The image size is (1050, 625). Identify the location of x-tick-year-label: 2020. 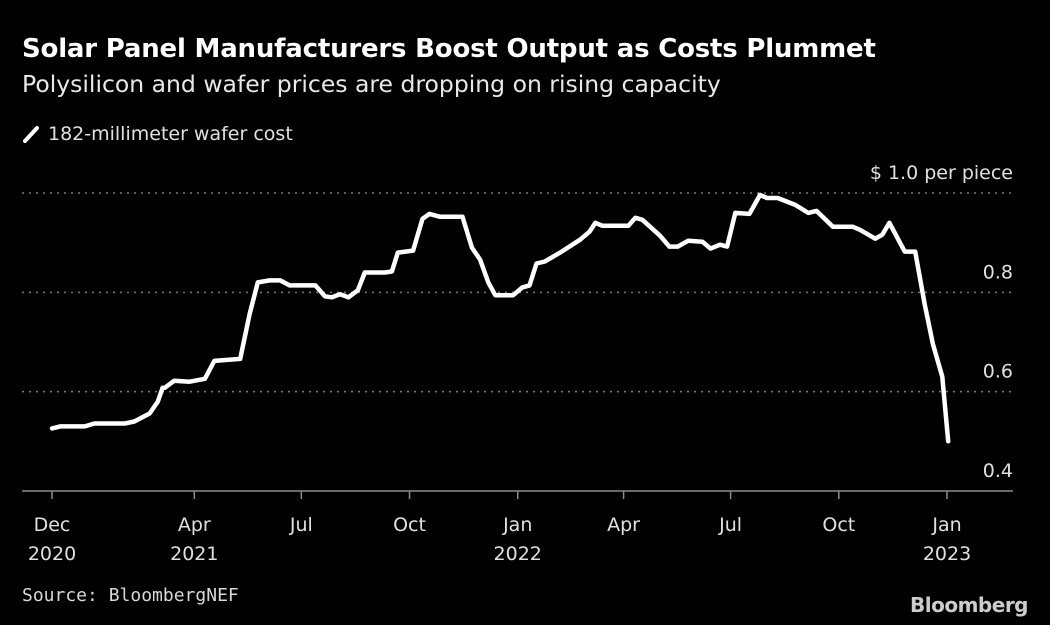
(52, 554).